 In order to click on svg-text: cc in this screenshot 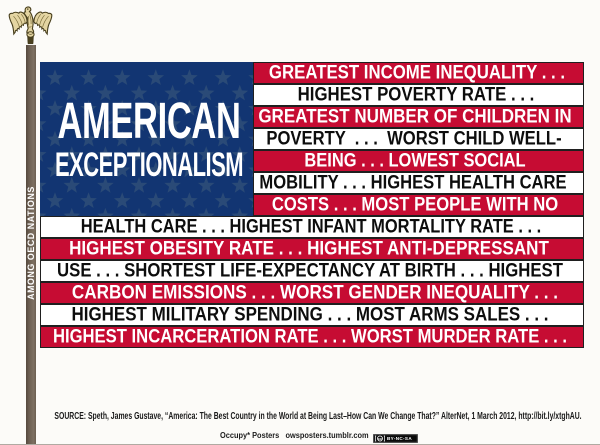, I will do `click(379, 439)`.